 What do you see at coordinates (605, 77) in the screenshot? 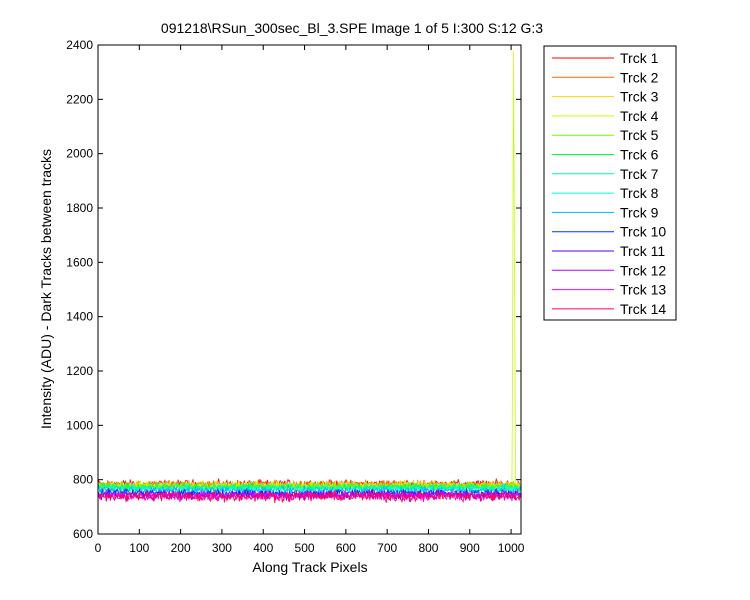
I see `legend-entry: Trck 2` at bounding box center [605, 77].